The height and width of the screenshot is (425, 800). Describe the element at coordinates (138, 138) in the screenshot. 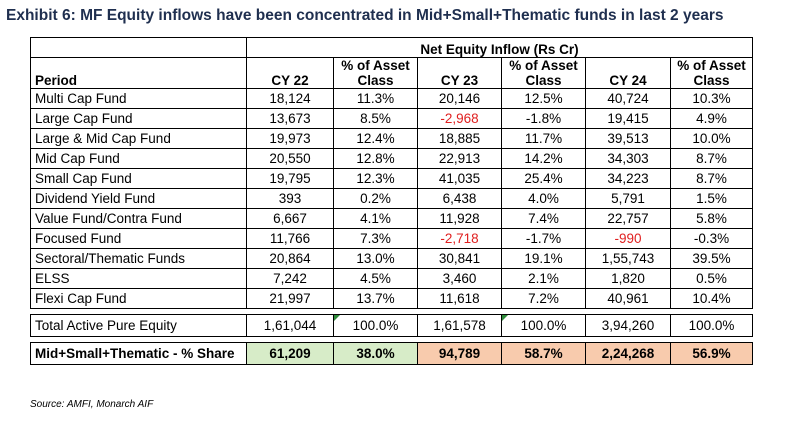

I see `period-cell: Large & Mid Cap Fund` at that location.